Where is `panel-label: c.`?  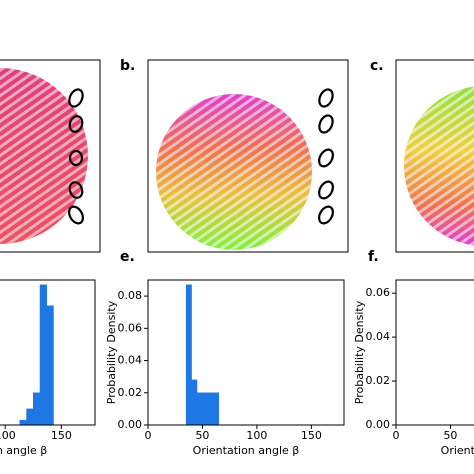
panel-label: c. is located at coordinates (377, 66).